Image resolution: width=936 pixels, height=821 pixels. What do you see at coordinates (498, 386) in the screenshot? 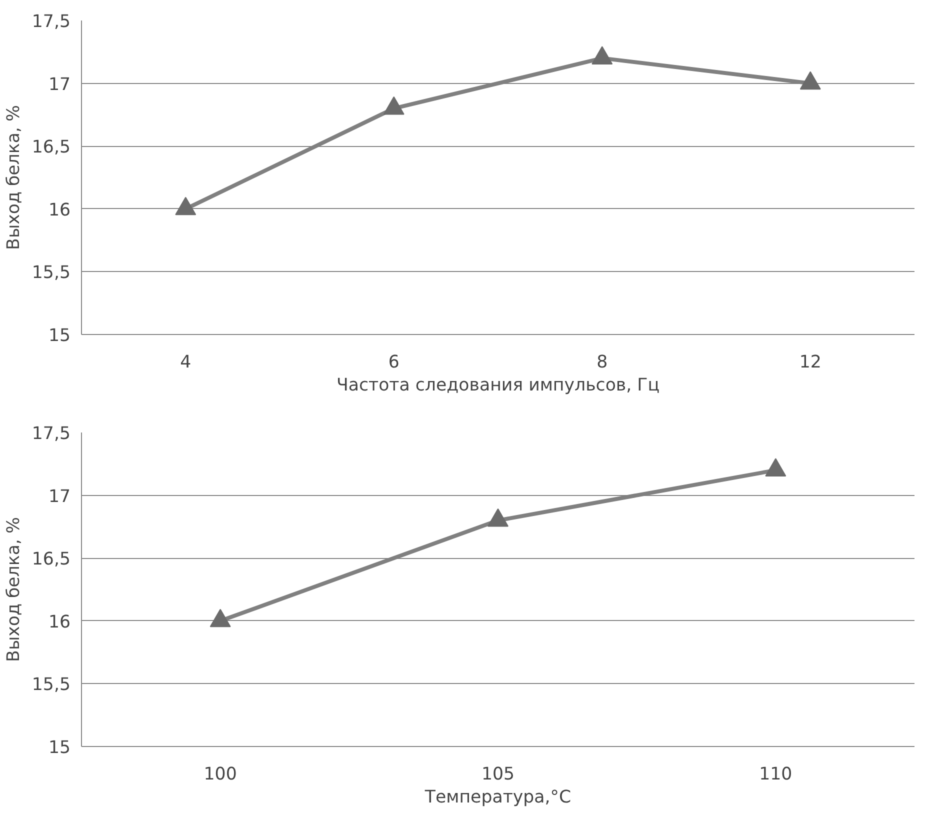
I see `x-axis-title: Частота следования импульсов, Гц` at bounding box center [498, 386].